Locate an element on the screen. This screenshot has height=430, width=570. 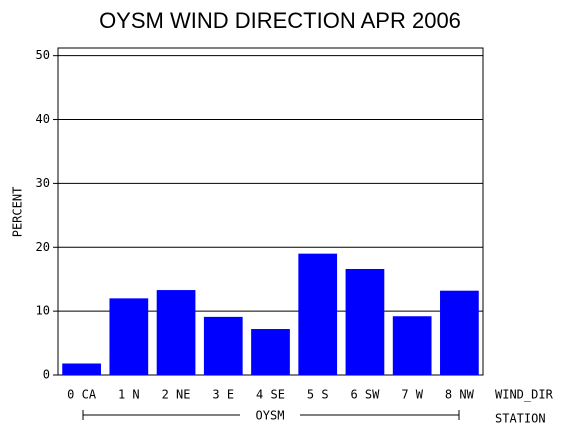
x-tick-label: 2 NE is located at coordinates (176, 395).